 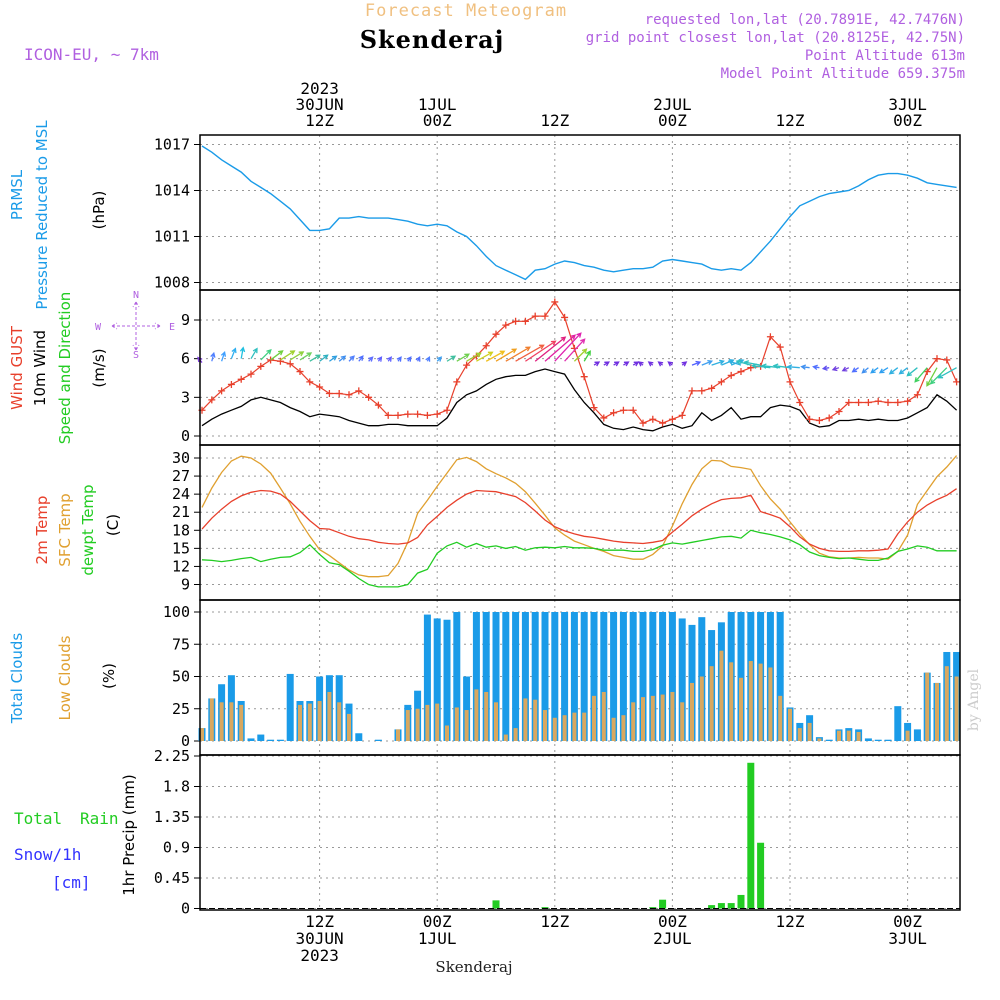 What do you see at coordinates (466, 11) in the screenshot?
I see `forecast-title: Forecast Meteogram` at bounding box center [466, 11].